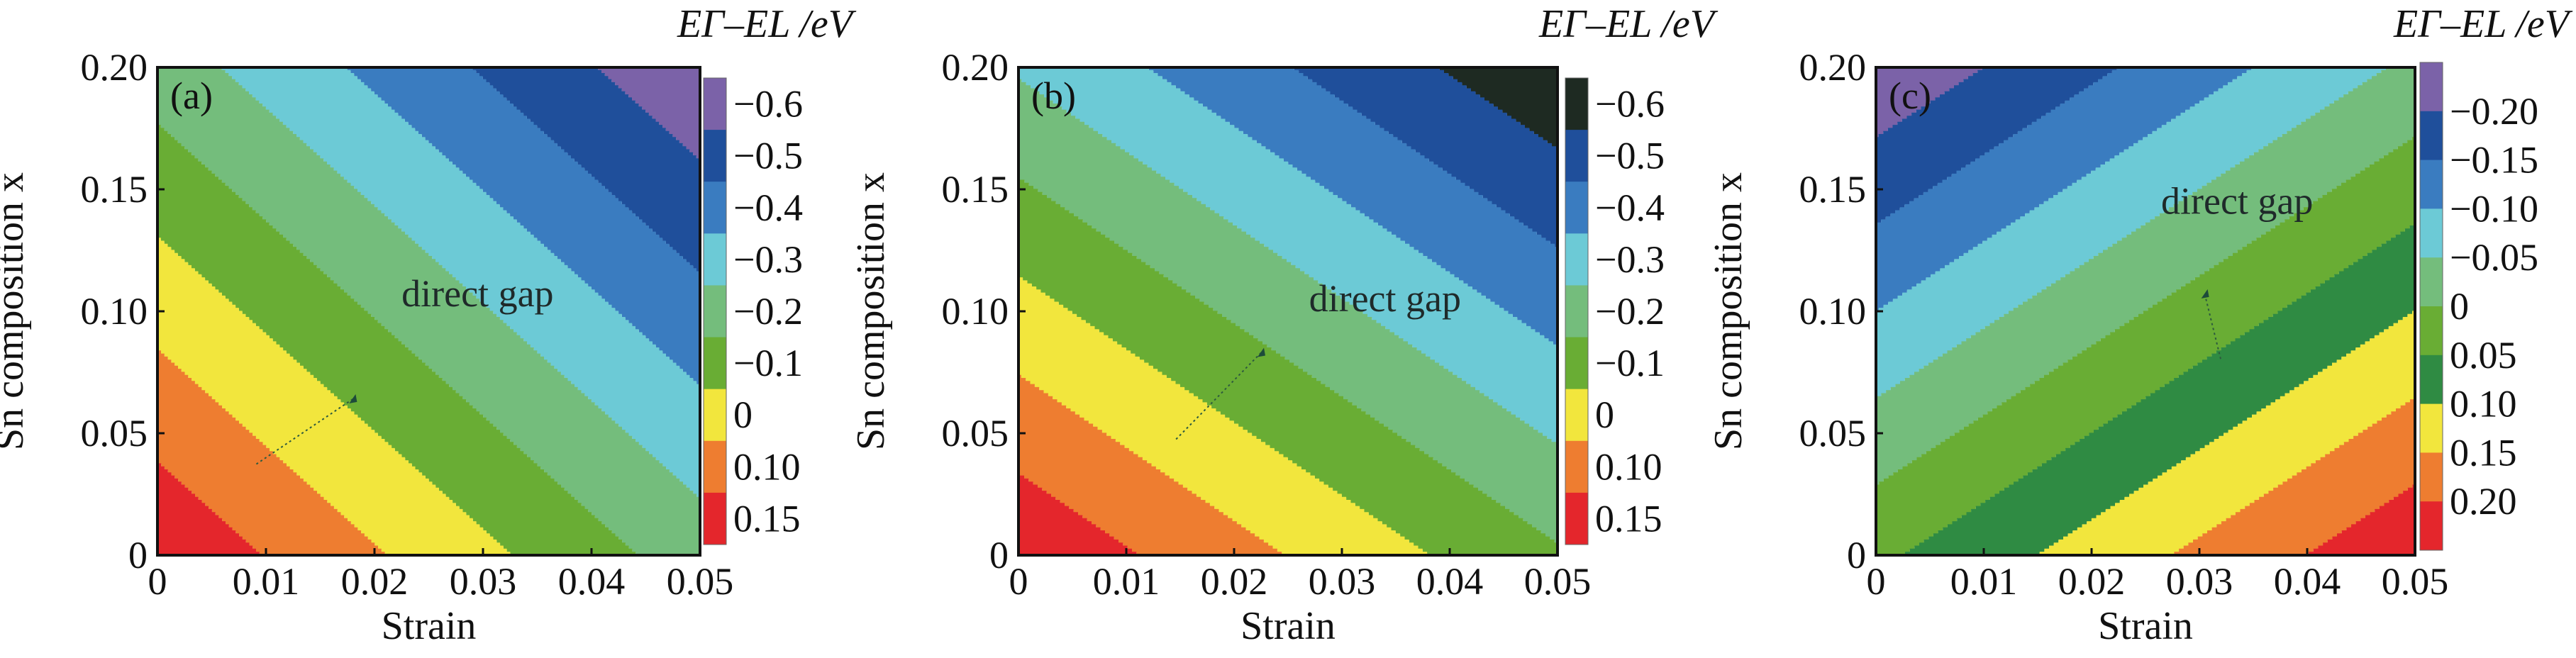 This screenshot has width=2576, height=658. Describe the element at coordinates (1833, 190) in the screenshot. I see `y-tick-label: 0.15` at that location.